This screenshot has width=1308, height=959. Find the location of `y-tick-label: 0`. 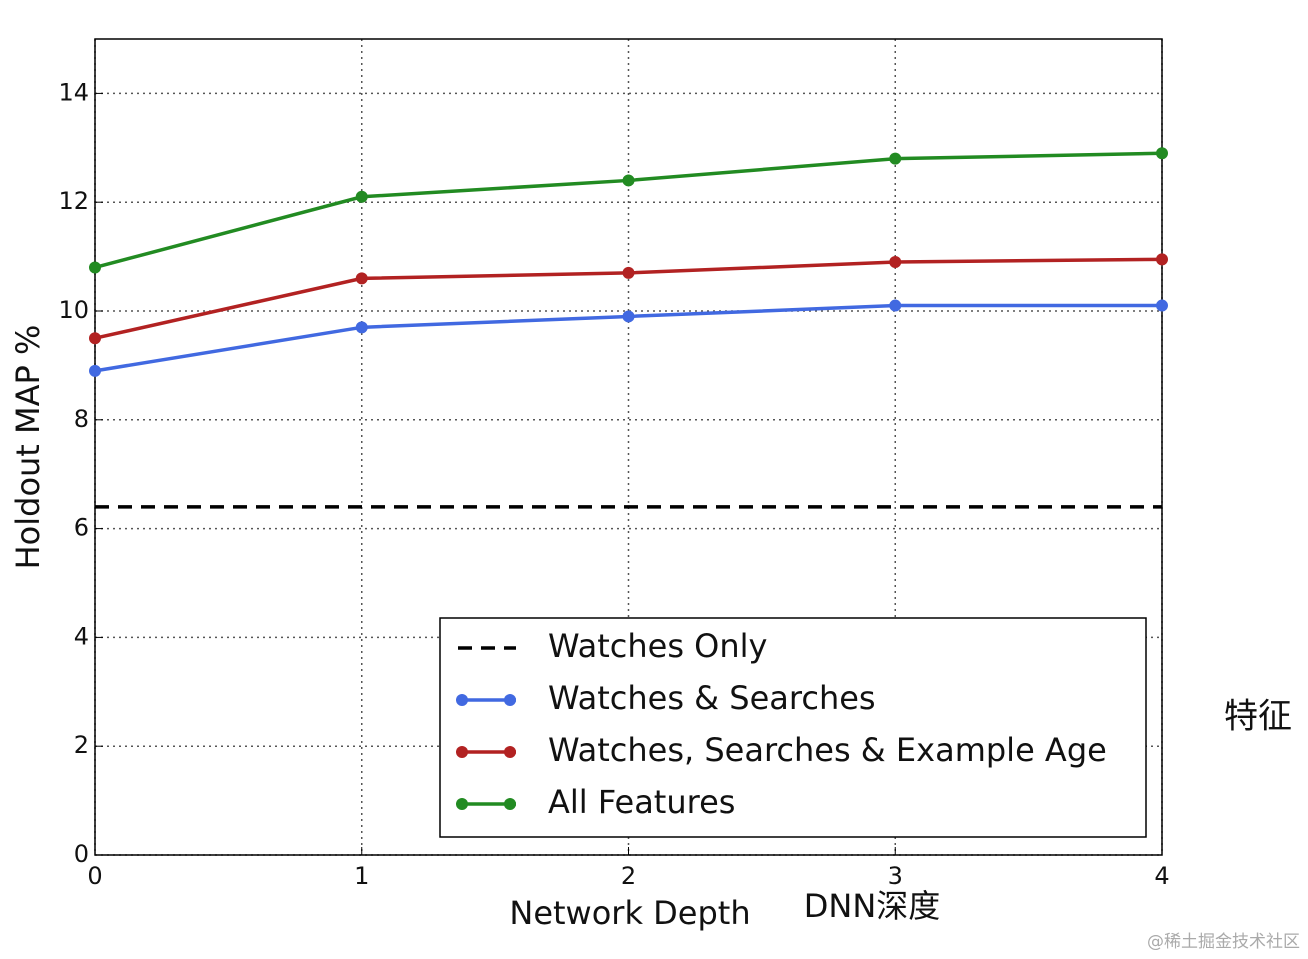

y-tick-label: 0 is located at coordinates (81, 854).